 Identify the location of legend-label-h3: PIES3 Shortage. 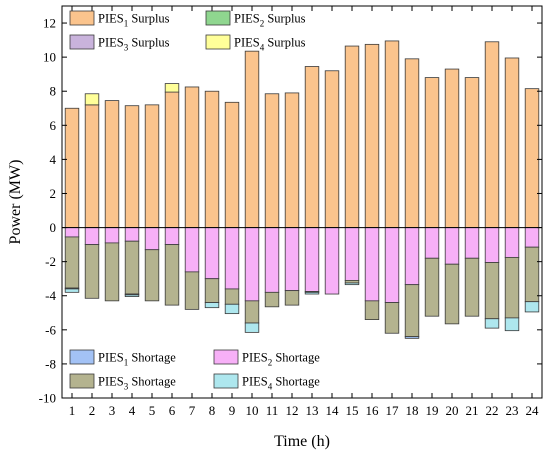
(137, 383).